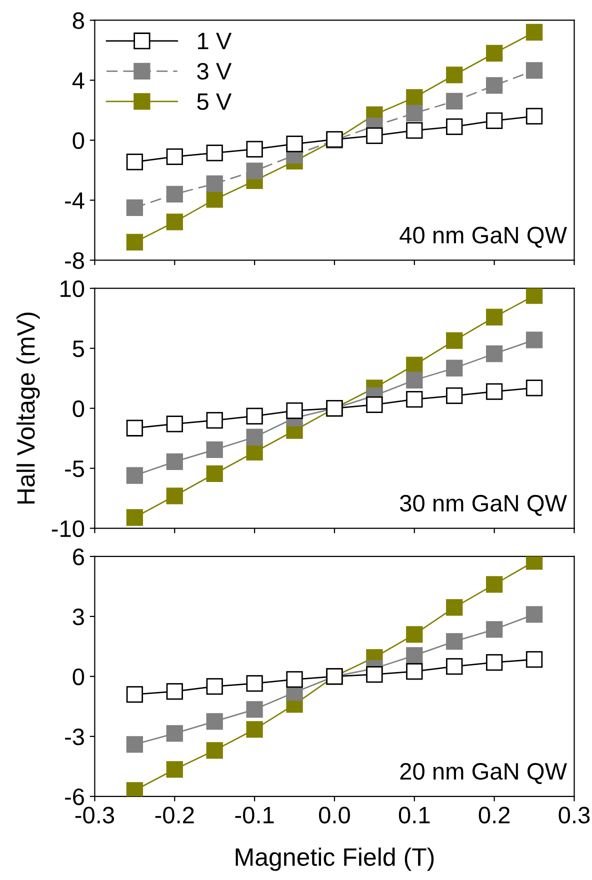 The width and height of the screenshot is (592, 880). Describe the element at coordinates (78, 21) in the screenshot. I see `y-tick-label: 8` at that location.